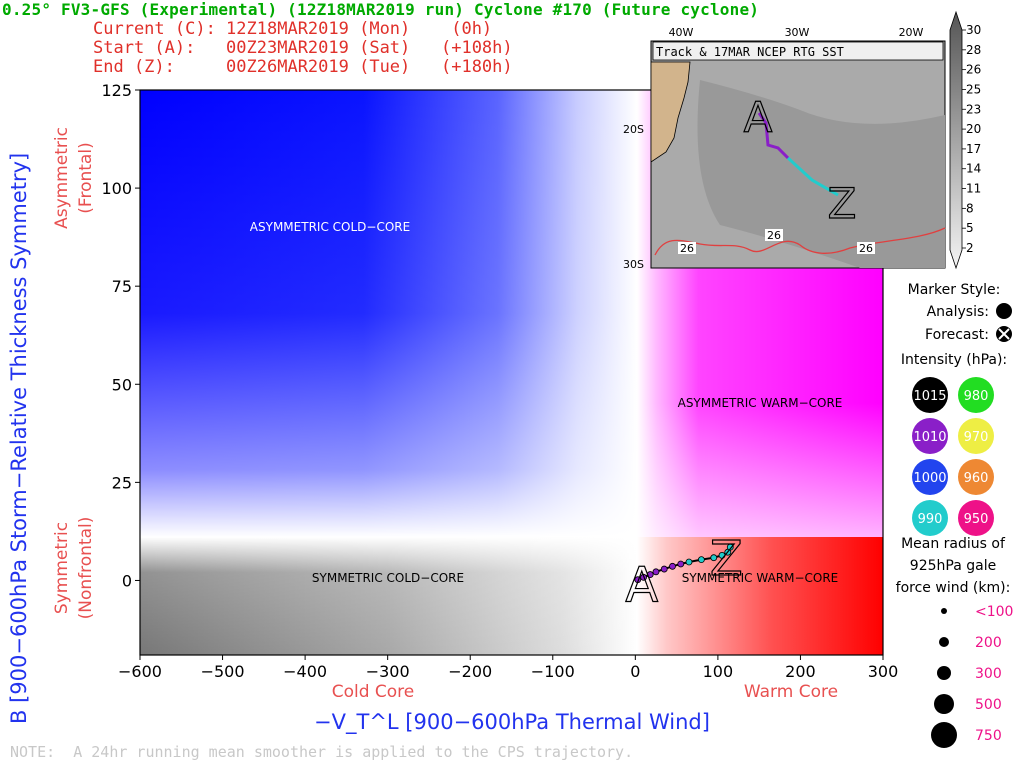 This screenshot has height=768, width=1024. What do you see at coordinates (508, 668) in the screenshot?
I see `x-axis-ticks: −600 −500 −400 −300 −200 −100 0 100 200 300` at bounding box center [508, 668].